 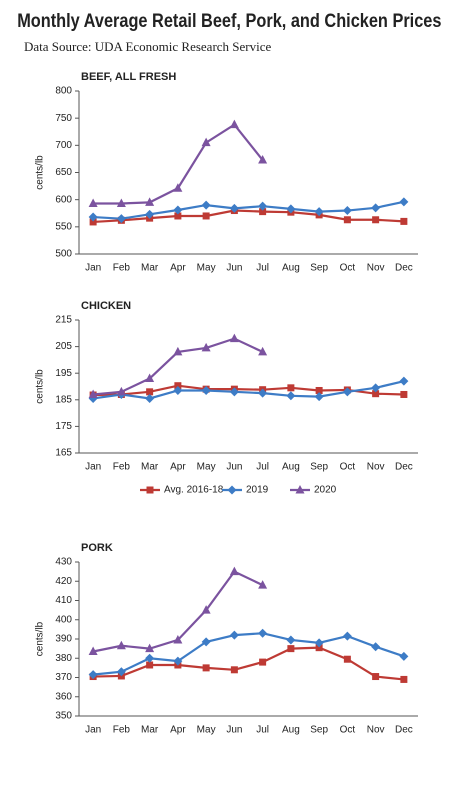 I want to click on y-tick-label: 185, so click(x=63, y=399).